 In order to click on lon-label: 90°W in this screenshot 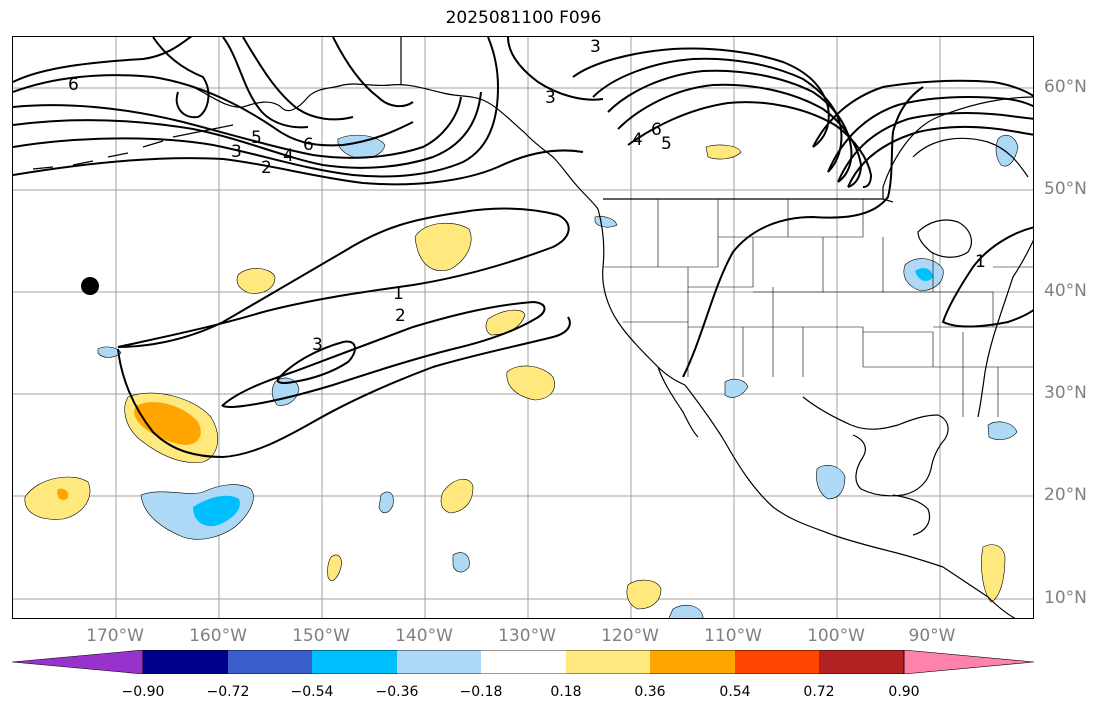, I will do `click(932, 636)`.